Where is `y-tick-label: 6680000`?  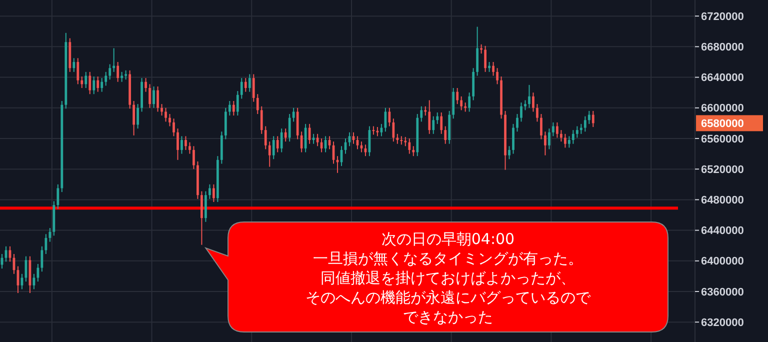
y-tick-label: 6680000 is located at coordinates (722, 48).